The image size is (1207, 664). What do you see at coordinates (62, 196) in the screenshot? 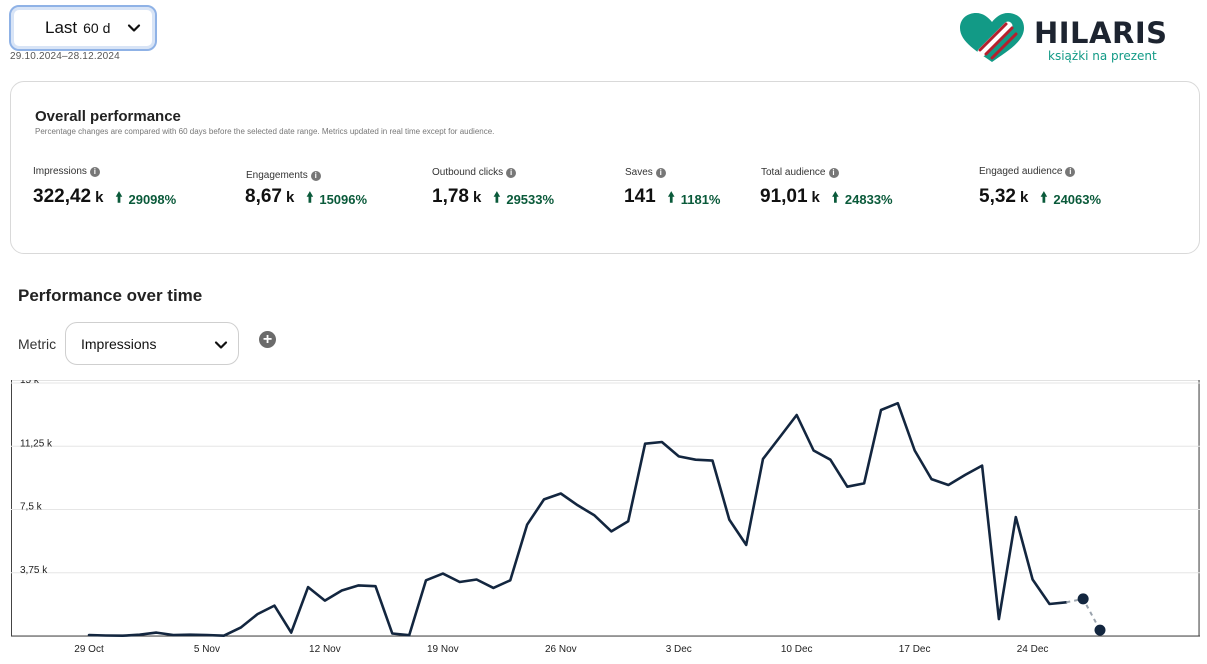
I see `metric-value: 322,42` at bounding box center [62, 196].